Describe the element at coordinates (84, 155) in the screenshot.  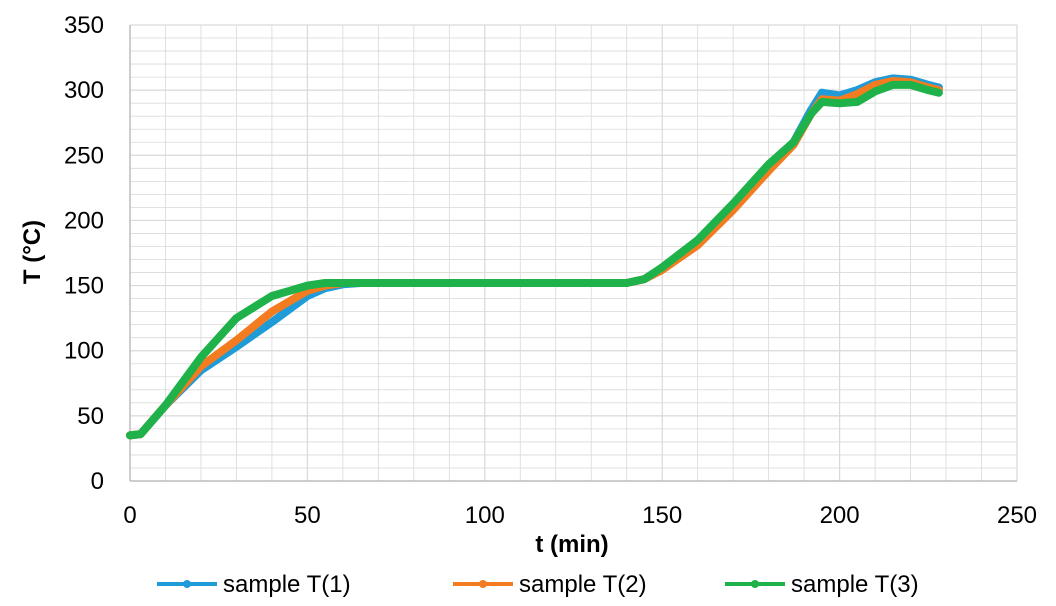
I see `y-tick-label: 250` at that location.